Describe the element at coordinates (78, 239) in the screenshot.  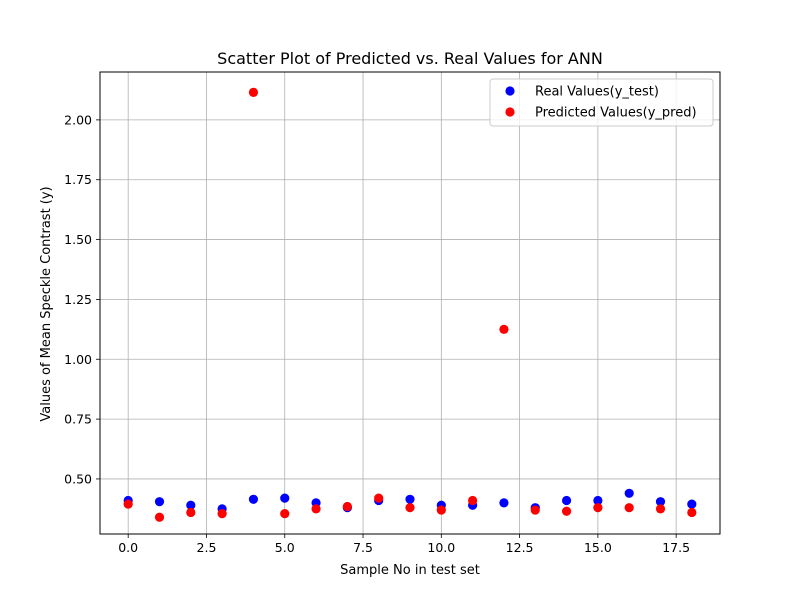
I see `y-tick-label: 1.50` at that location.